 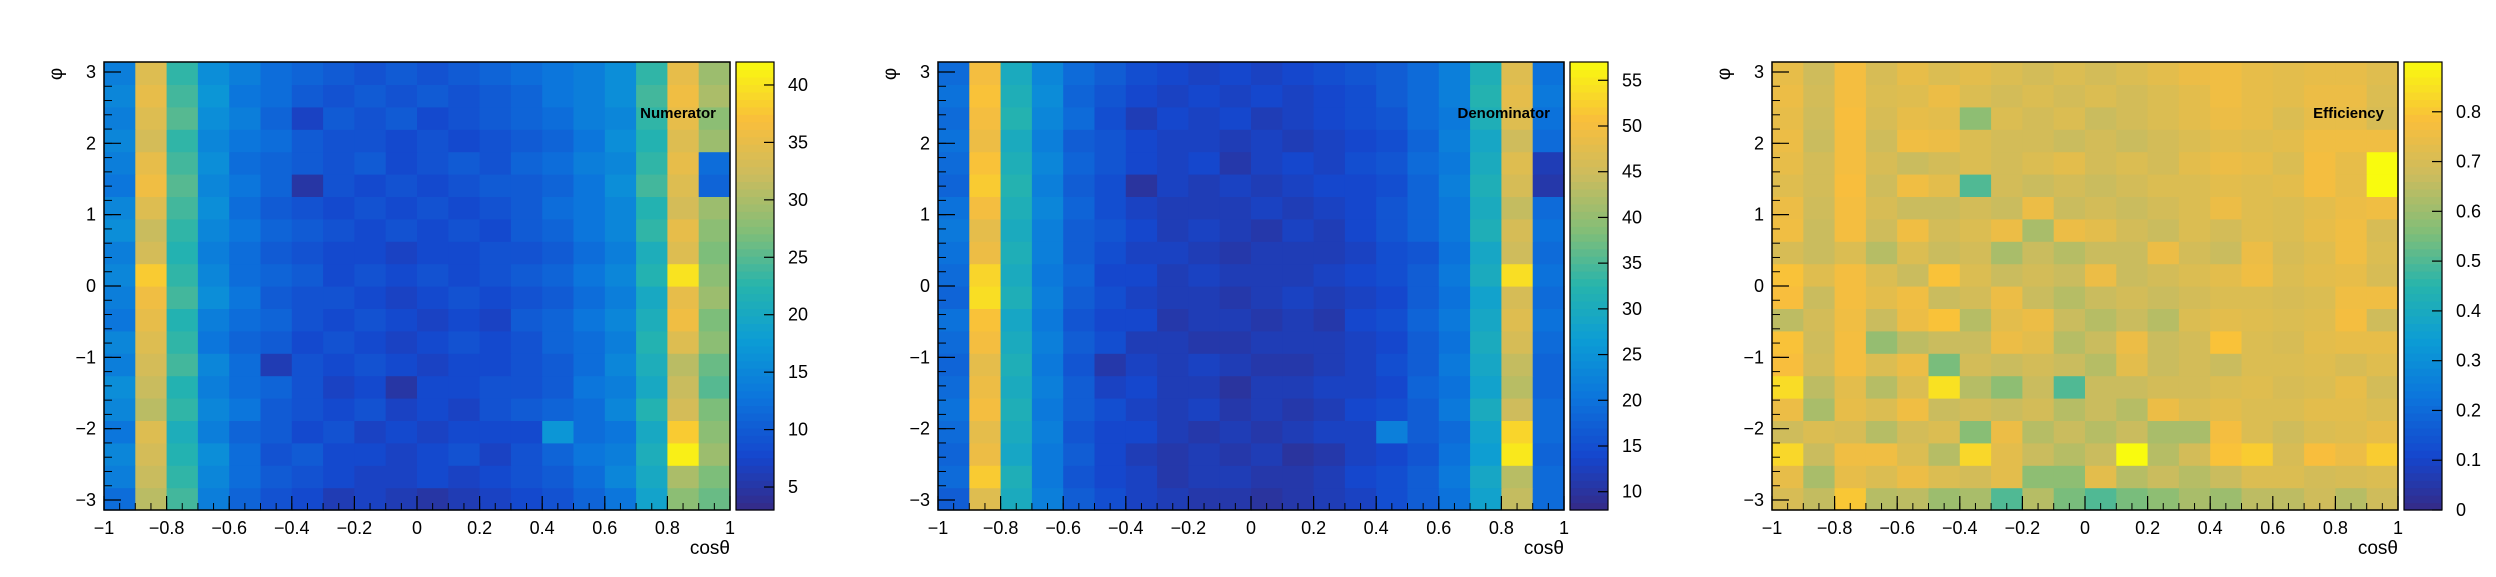 What do you see at coordinates (798, 315) in the screenshot?
I see `z-tick-label: 20` at bounding box center [798, 315].